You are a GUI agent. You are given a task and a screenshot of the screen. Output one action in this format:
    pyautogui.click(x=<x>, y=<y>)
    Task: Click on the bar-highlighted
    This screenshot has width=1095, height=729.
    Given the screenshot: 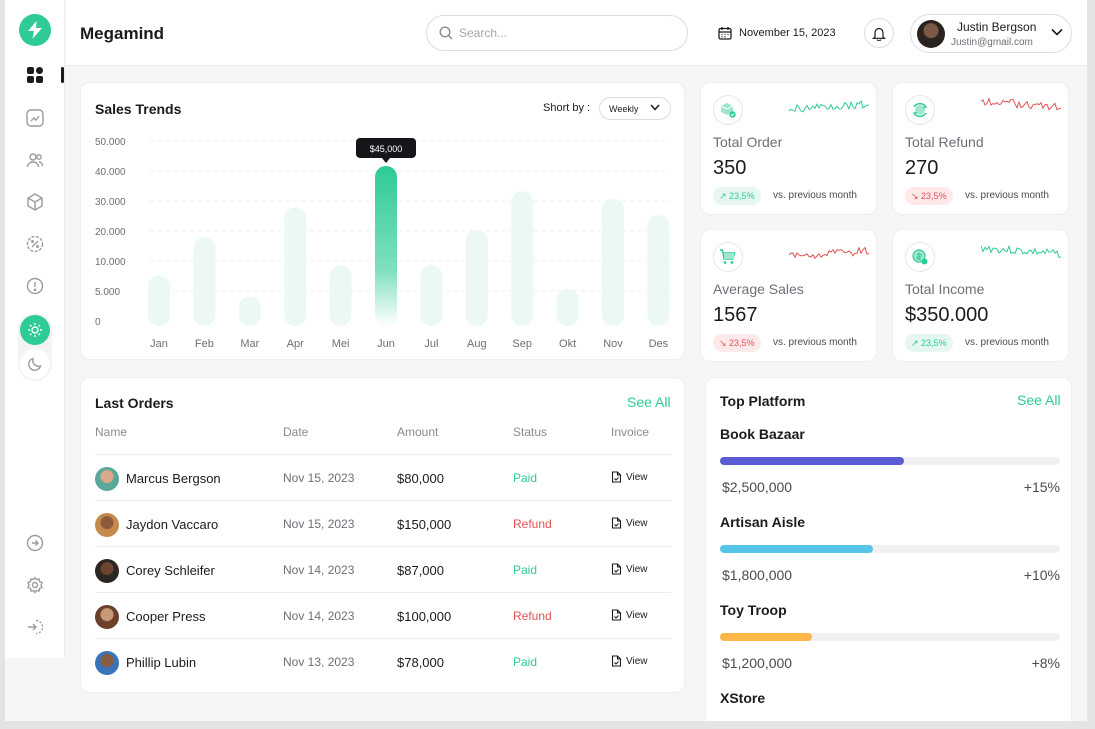 What is the action you would take?
    pyautogui.click(x=386, y=245)
    